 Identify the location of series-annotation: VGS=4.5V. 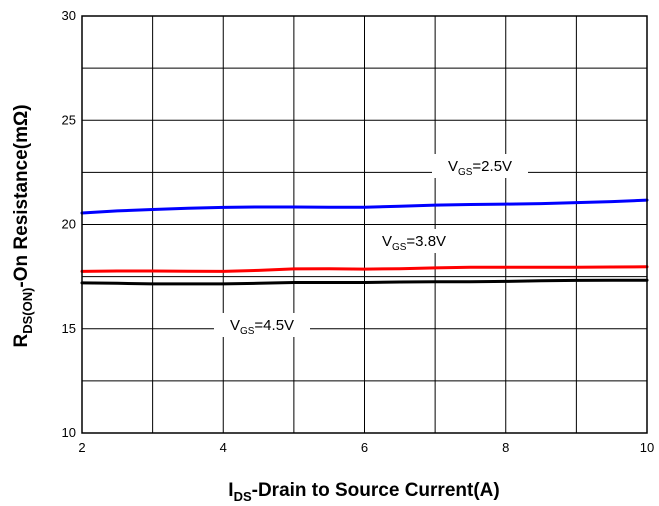
(262, 327).